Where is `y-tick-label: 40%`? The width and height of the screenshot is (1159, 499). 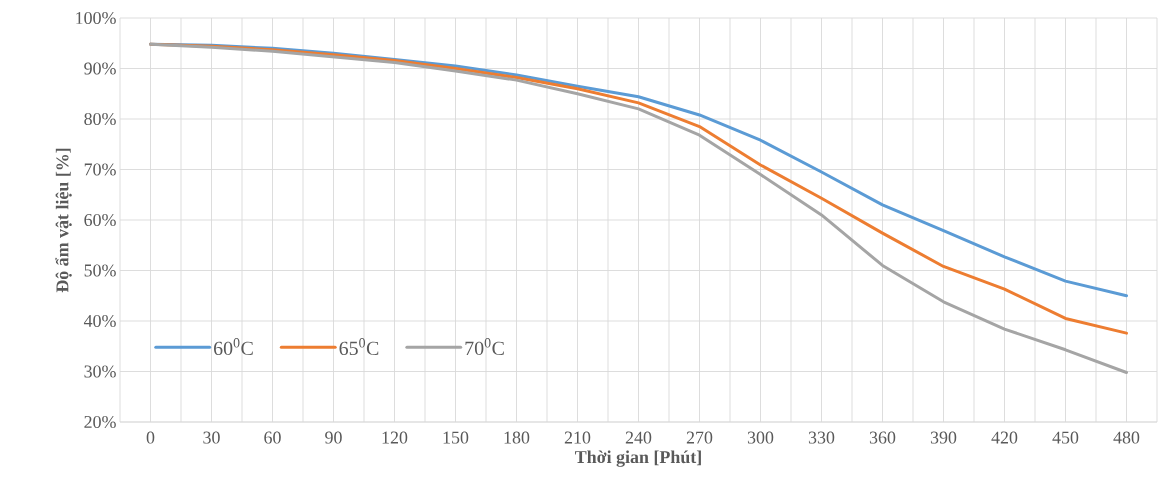
y-tick-label: 40% is located at coordinates (99, 321).